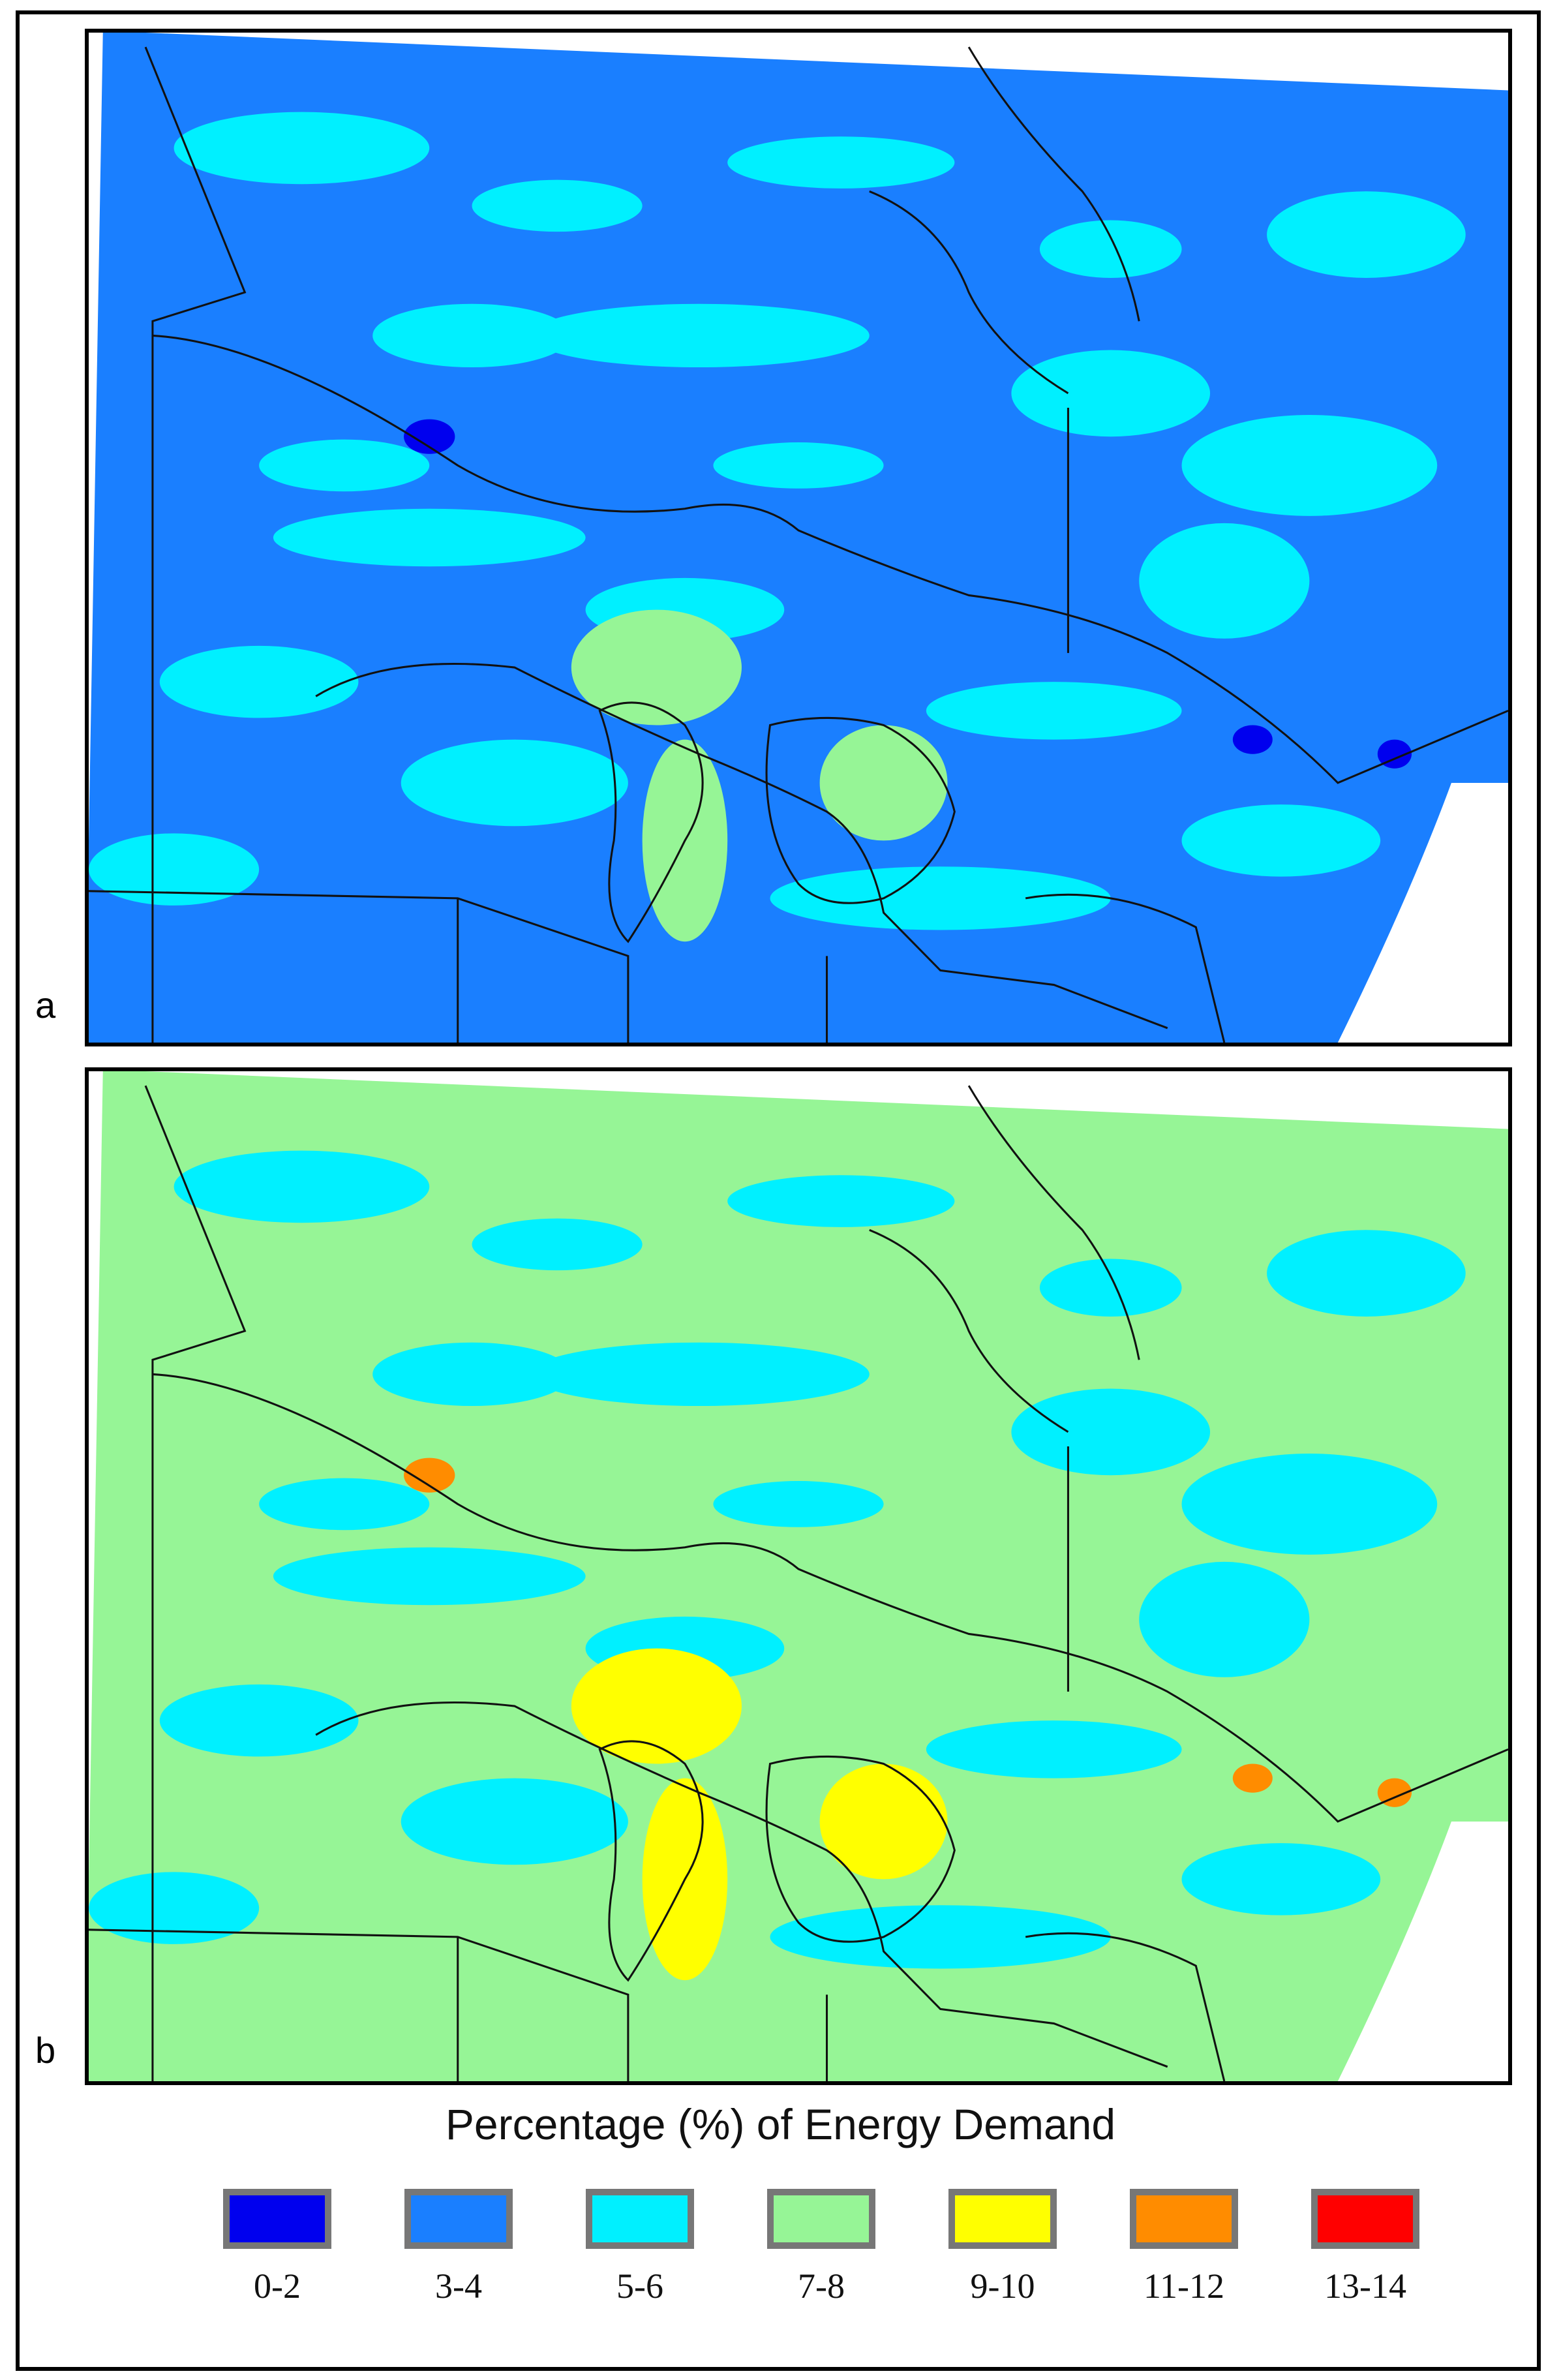  I want to click on legend-label: 11-12, so click(1184, 2286).